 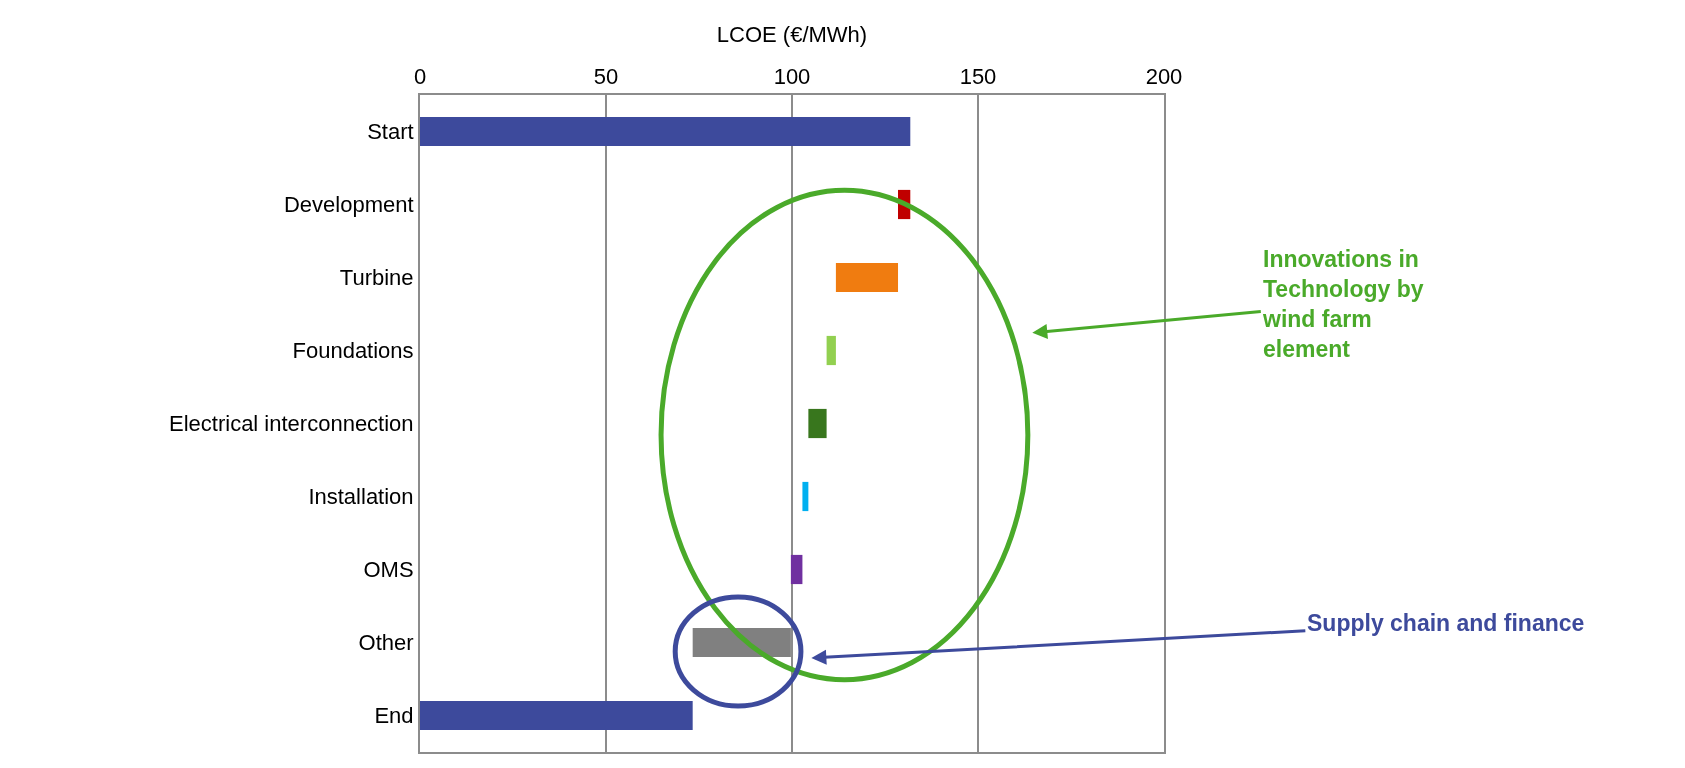 What do you see at coordinates (376, 278) in the screenshot?
I see `y-tick-label: Turbine` at bounding box center [376, 278].